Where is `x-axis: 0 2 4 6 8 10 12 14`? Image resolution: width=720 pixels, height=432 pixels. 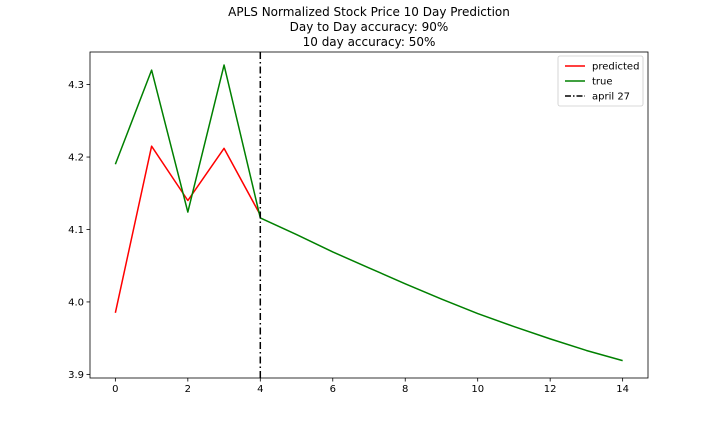 x-axis: 0 2 4 6 8 10 12 14 is located at coordinates (370, 386).